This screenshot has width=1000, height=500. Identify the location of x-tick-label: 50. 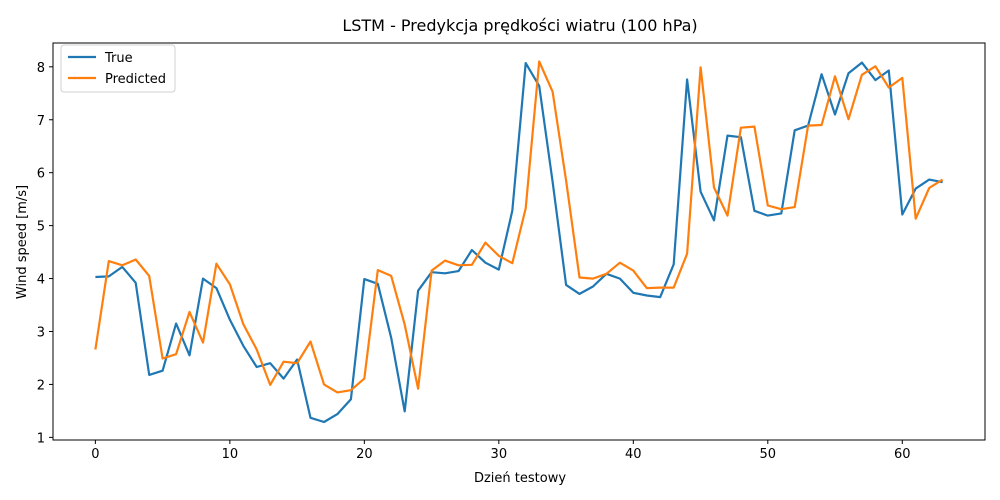
(768, 454).